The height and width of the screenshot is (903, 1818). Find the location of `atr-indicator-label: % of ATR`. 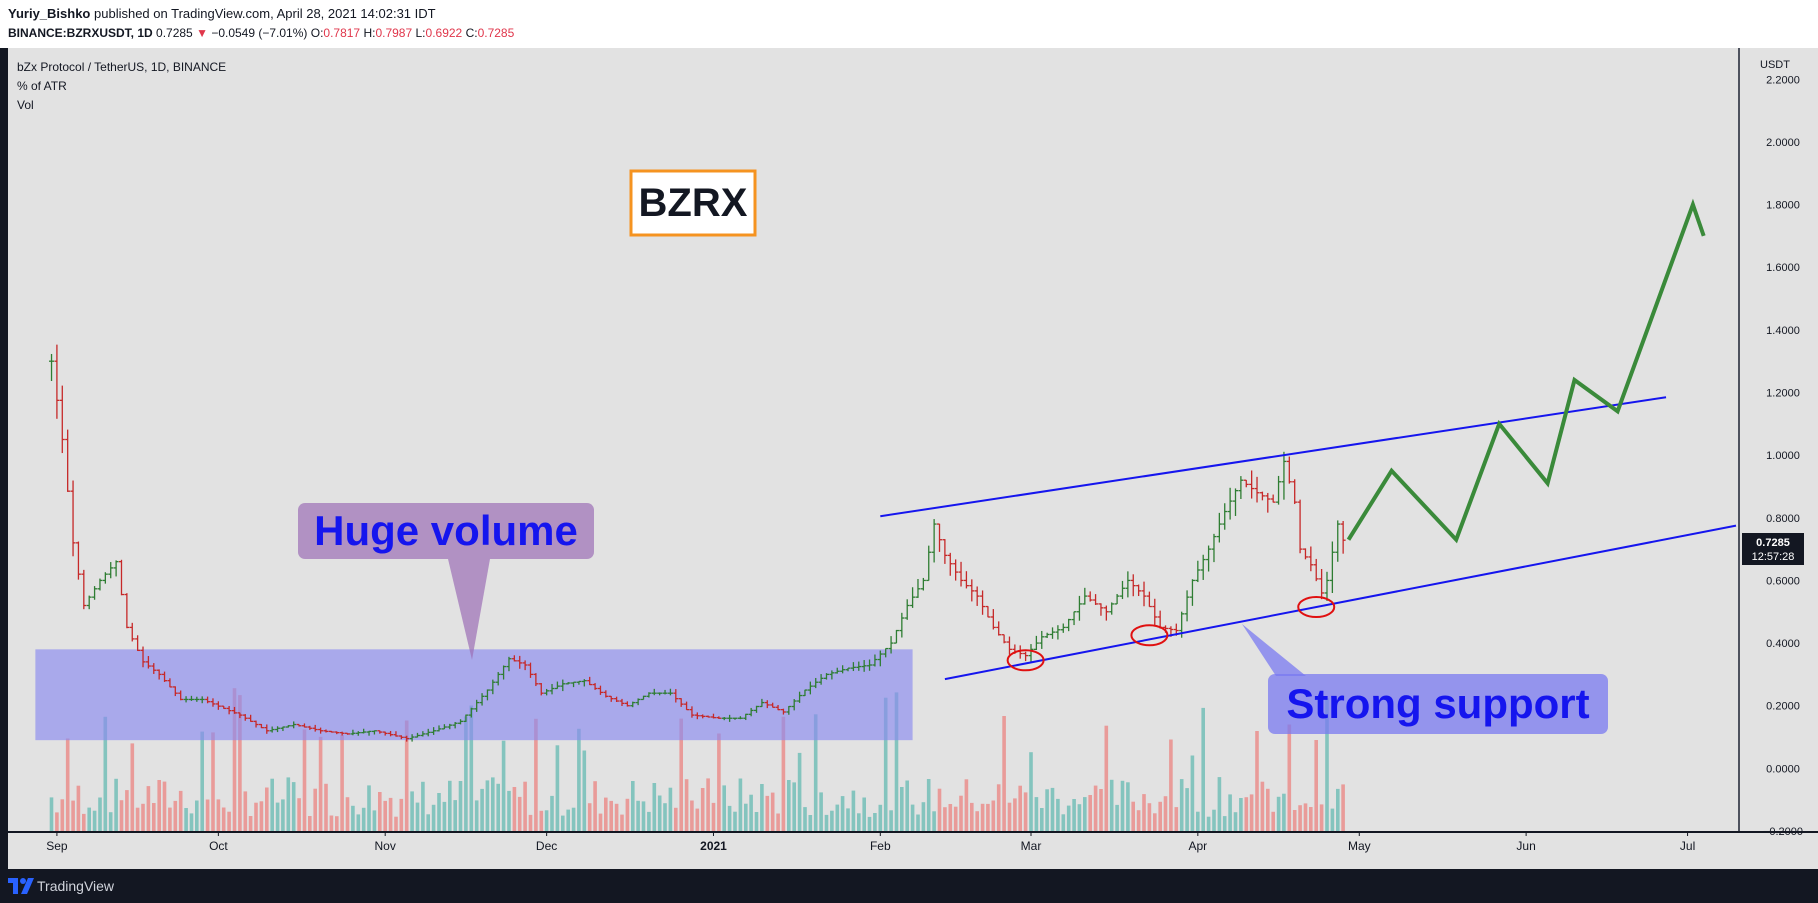

atr-indicator-label: % of ATR is located at coordinates (42, 86).